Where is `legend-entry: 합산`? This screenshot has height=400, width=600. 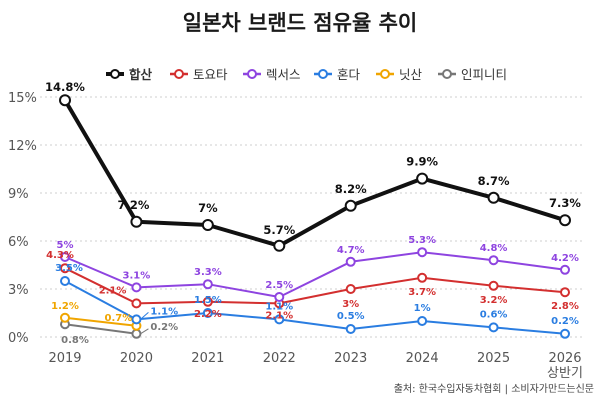
legend-entry: 합산 is located at coordinates (141, 74).